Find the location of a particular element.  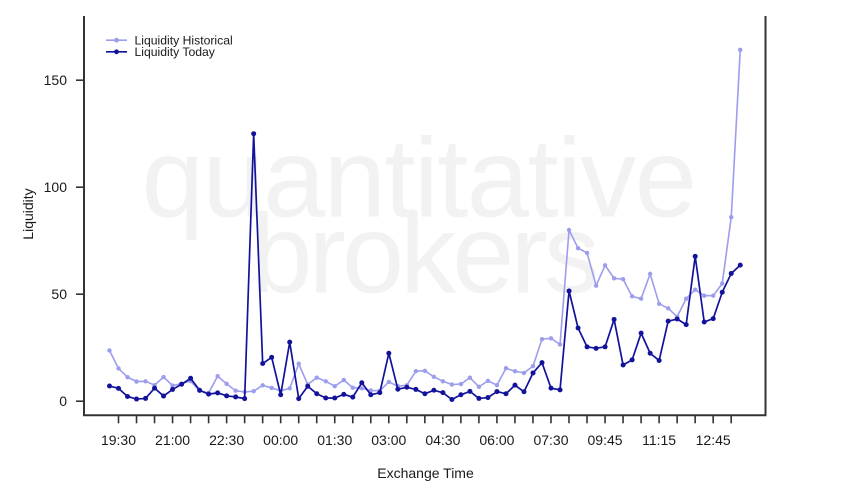

svg-text: 100 is located at coordinates (56, 187).